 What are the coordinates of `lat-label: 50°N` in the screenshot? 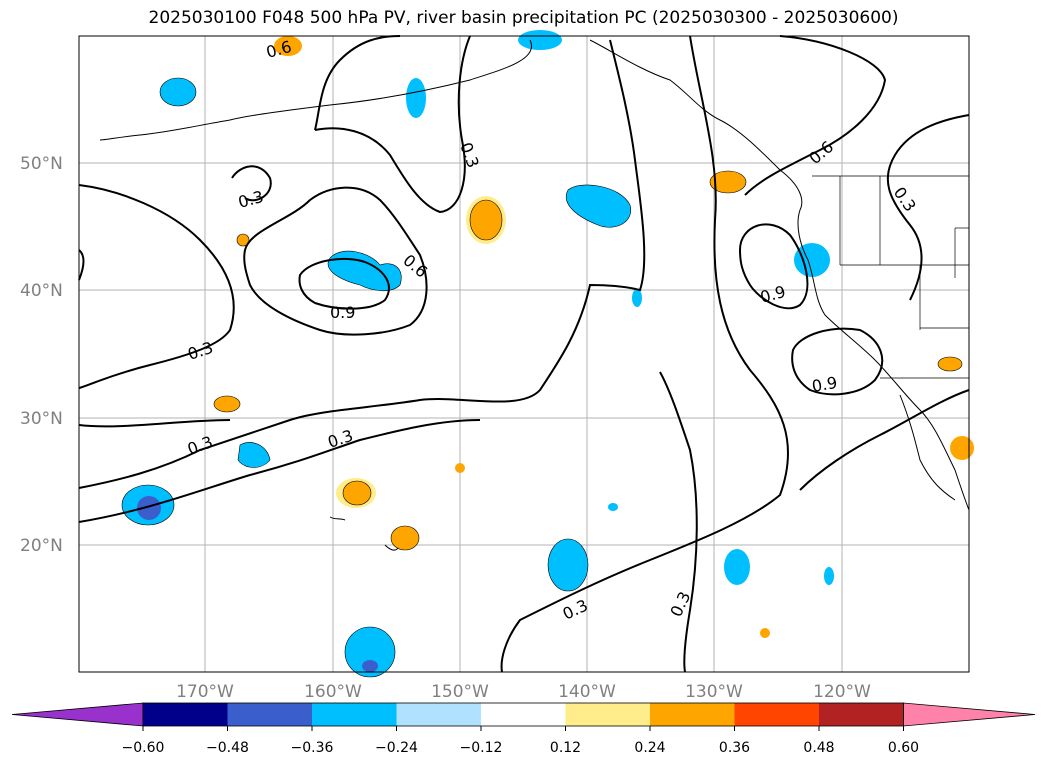 It's located at (41, 164).